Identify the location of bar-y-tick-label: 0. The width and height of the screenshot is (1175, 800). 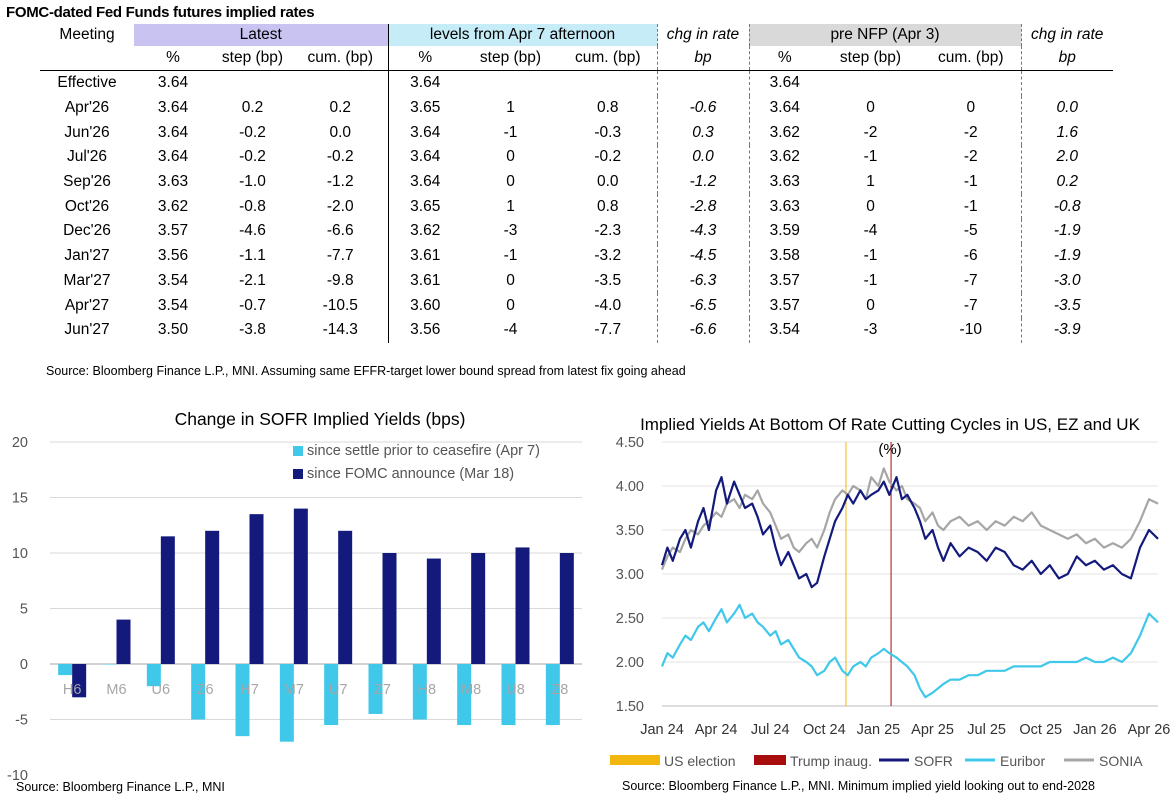
(24, 665).